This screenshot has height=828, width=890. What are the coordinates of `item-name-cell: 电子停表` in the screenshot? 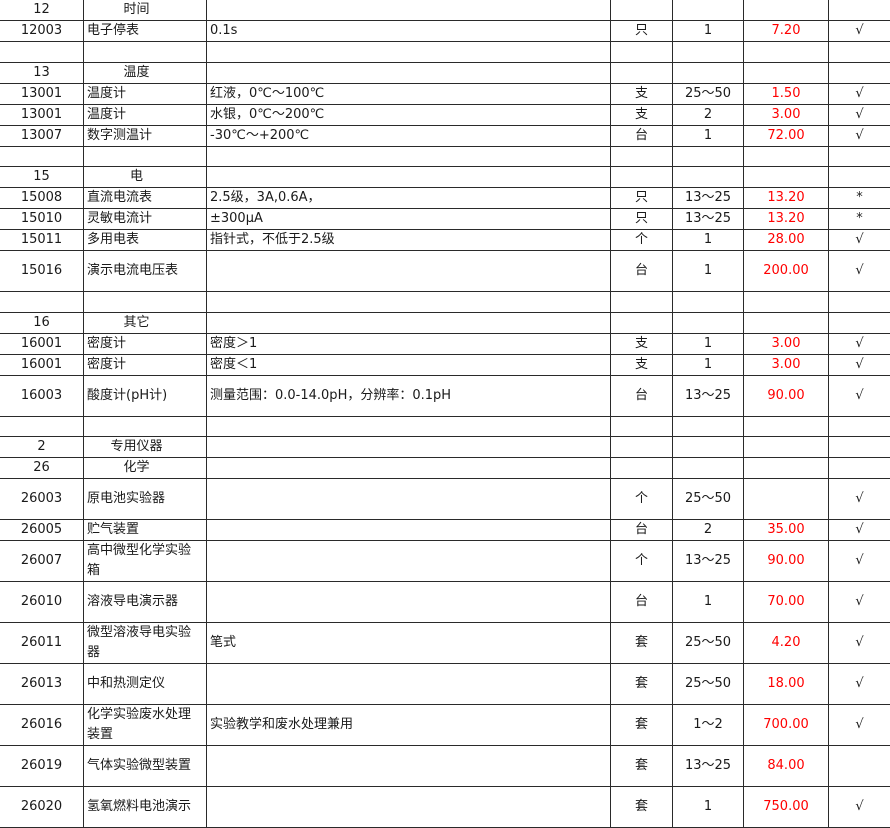 It's located at (145, 31).